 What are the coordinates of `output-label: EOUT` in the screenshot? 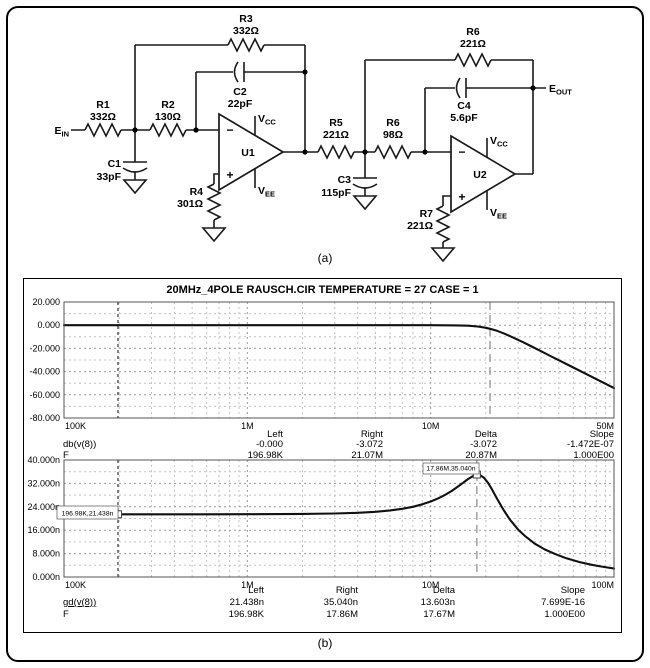 It's located at (560, 90).